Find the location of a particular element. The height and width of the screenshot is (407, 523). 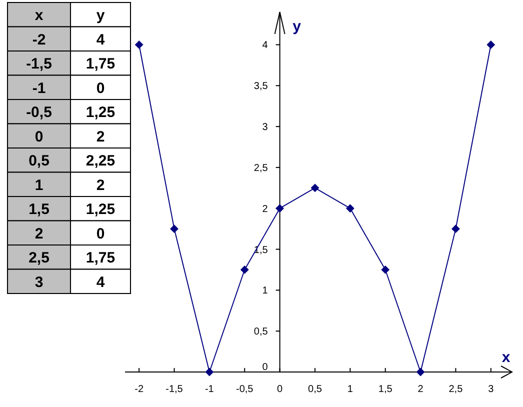

text: 2,5 is located at coordinates (39, 258).